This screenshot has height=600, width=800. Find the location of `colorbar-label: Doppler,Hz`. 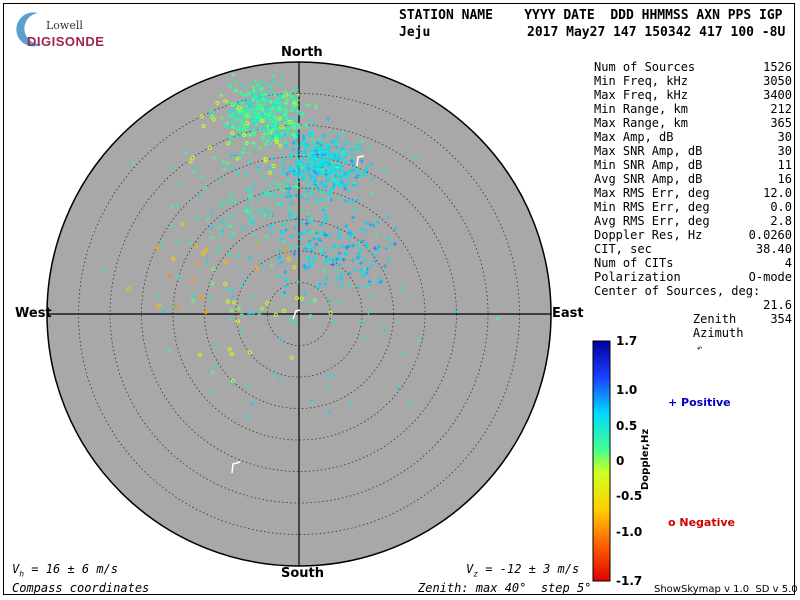

colorbar-label: Doppler,Hz is located at coordinates (645, 459).